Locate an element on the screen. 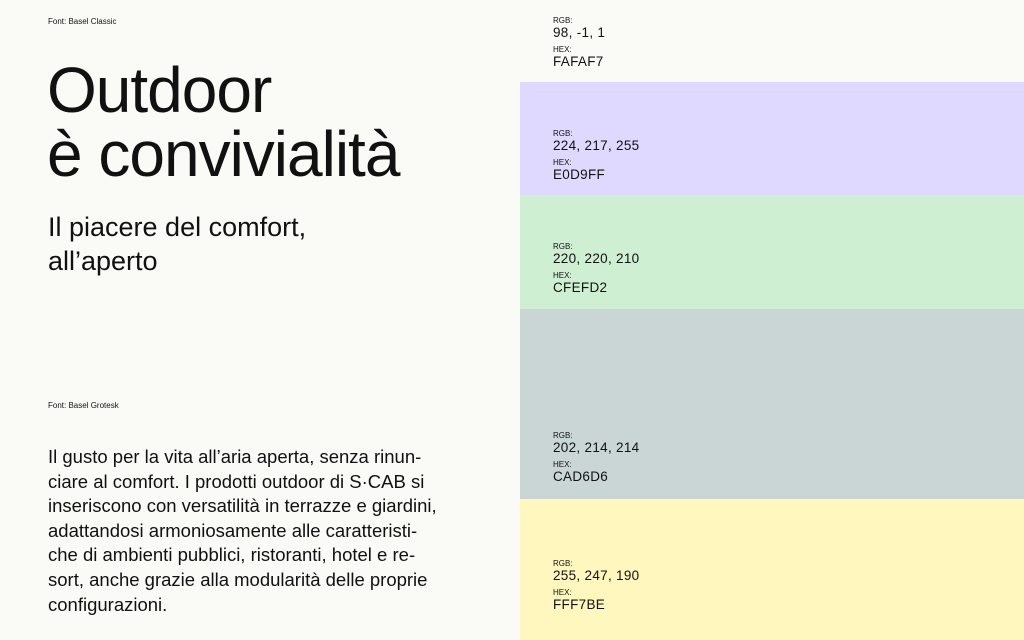  title-line: è convivialità is located at coordinates (223, 154).